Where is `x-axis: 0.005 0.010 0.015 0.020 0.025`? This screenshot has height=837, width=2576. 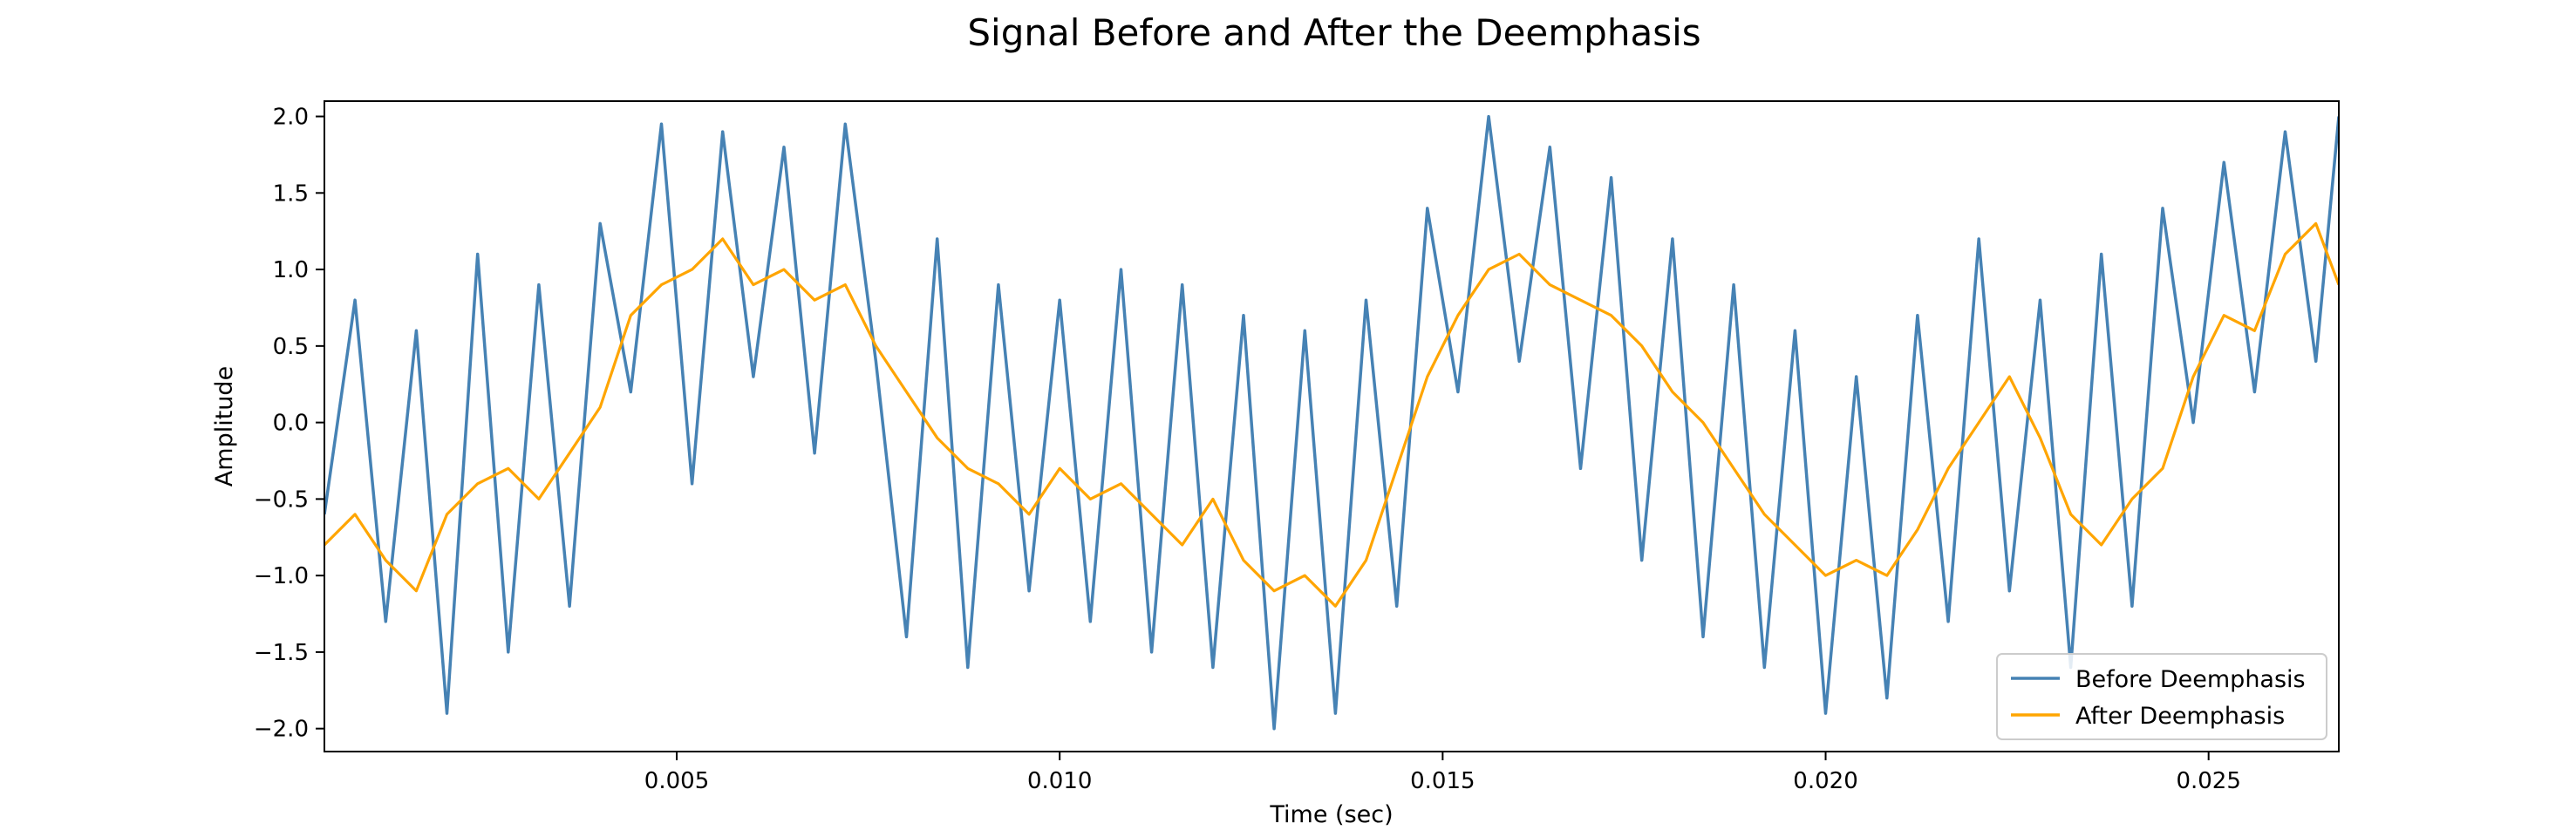
x-axis: 0.005 0.010 0.015 0.020 0.025 is located at coordinates (1442, 773).